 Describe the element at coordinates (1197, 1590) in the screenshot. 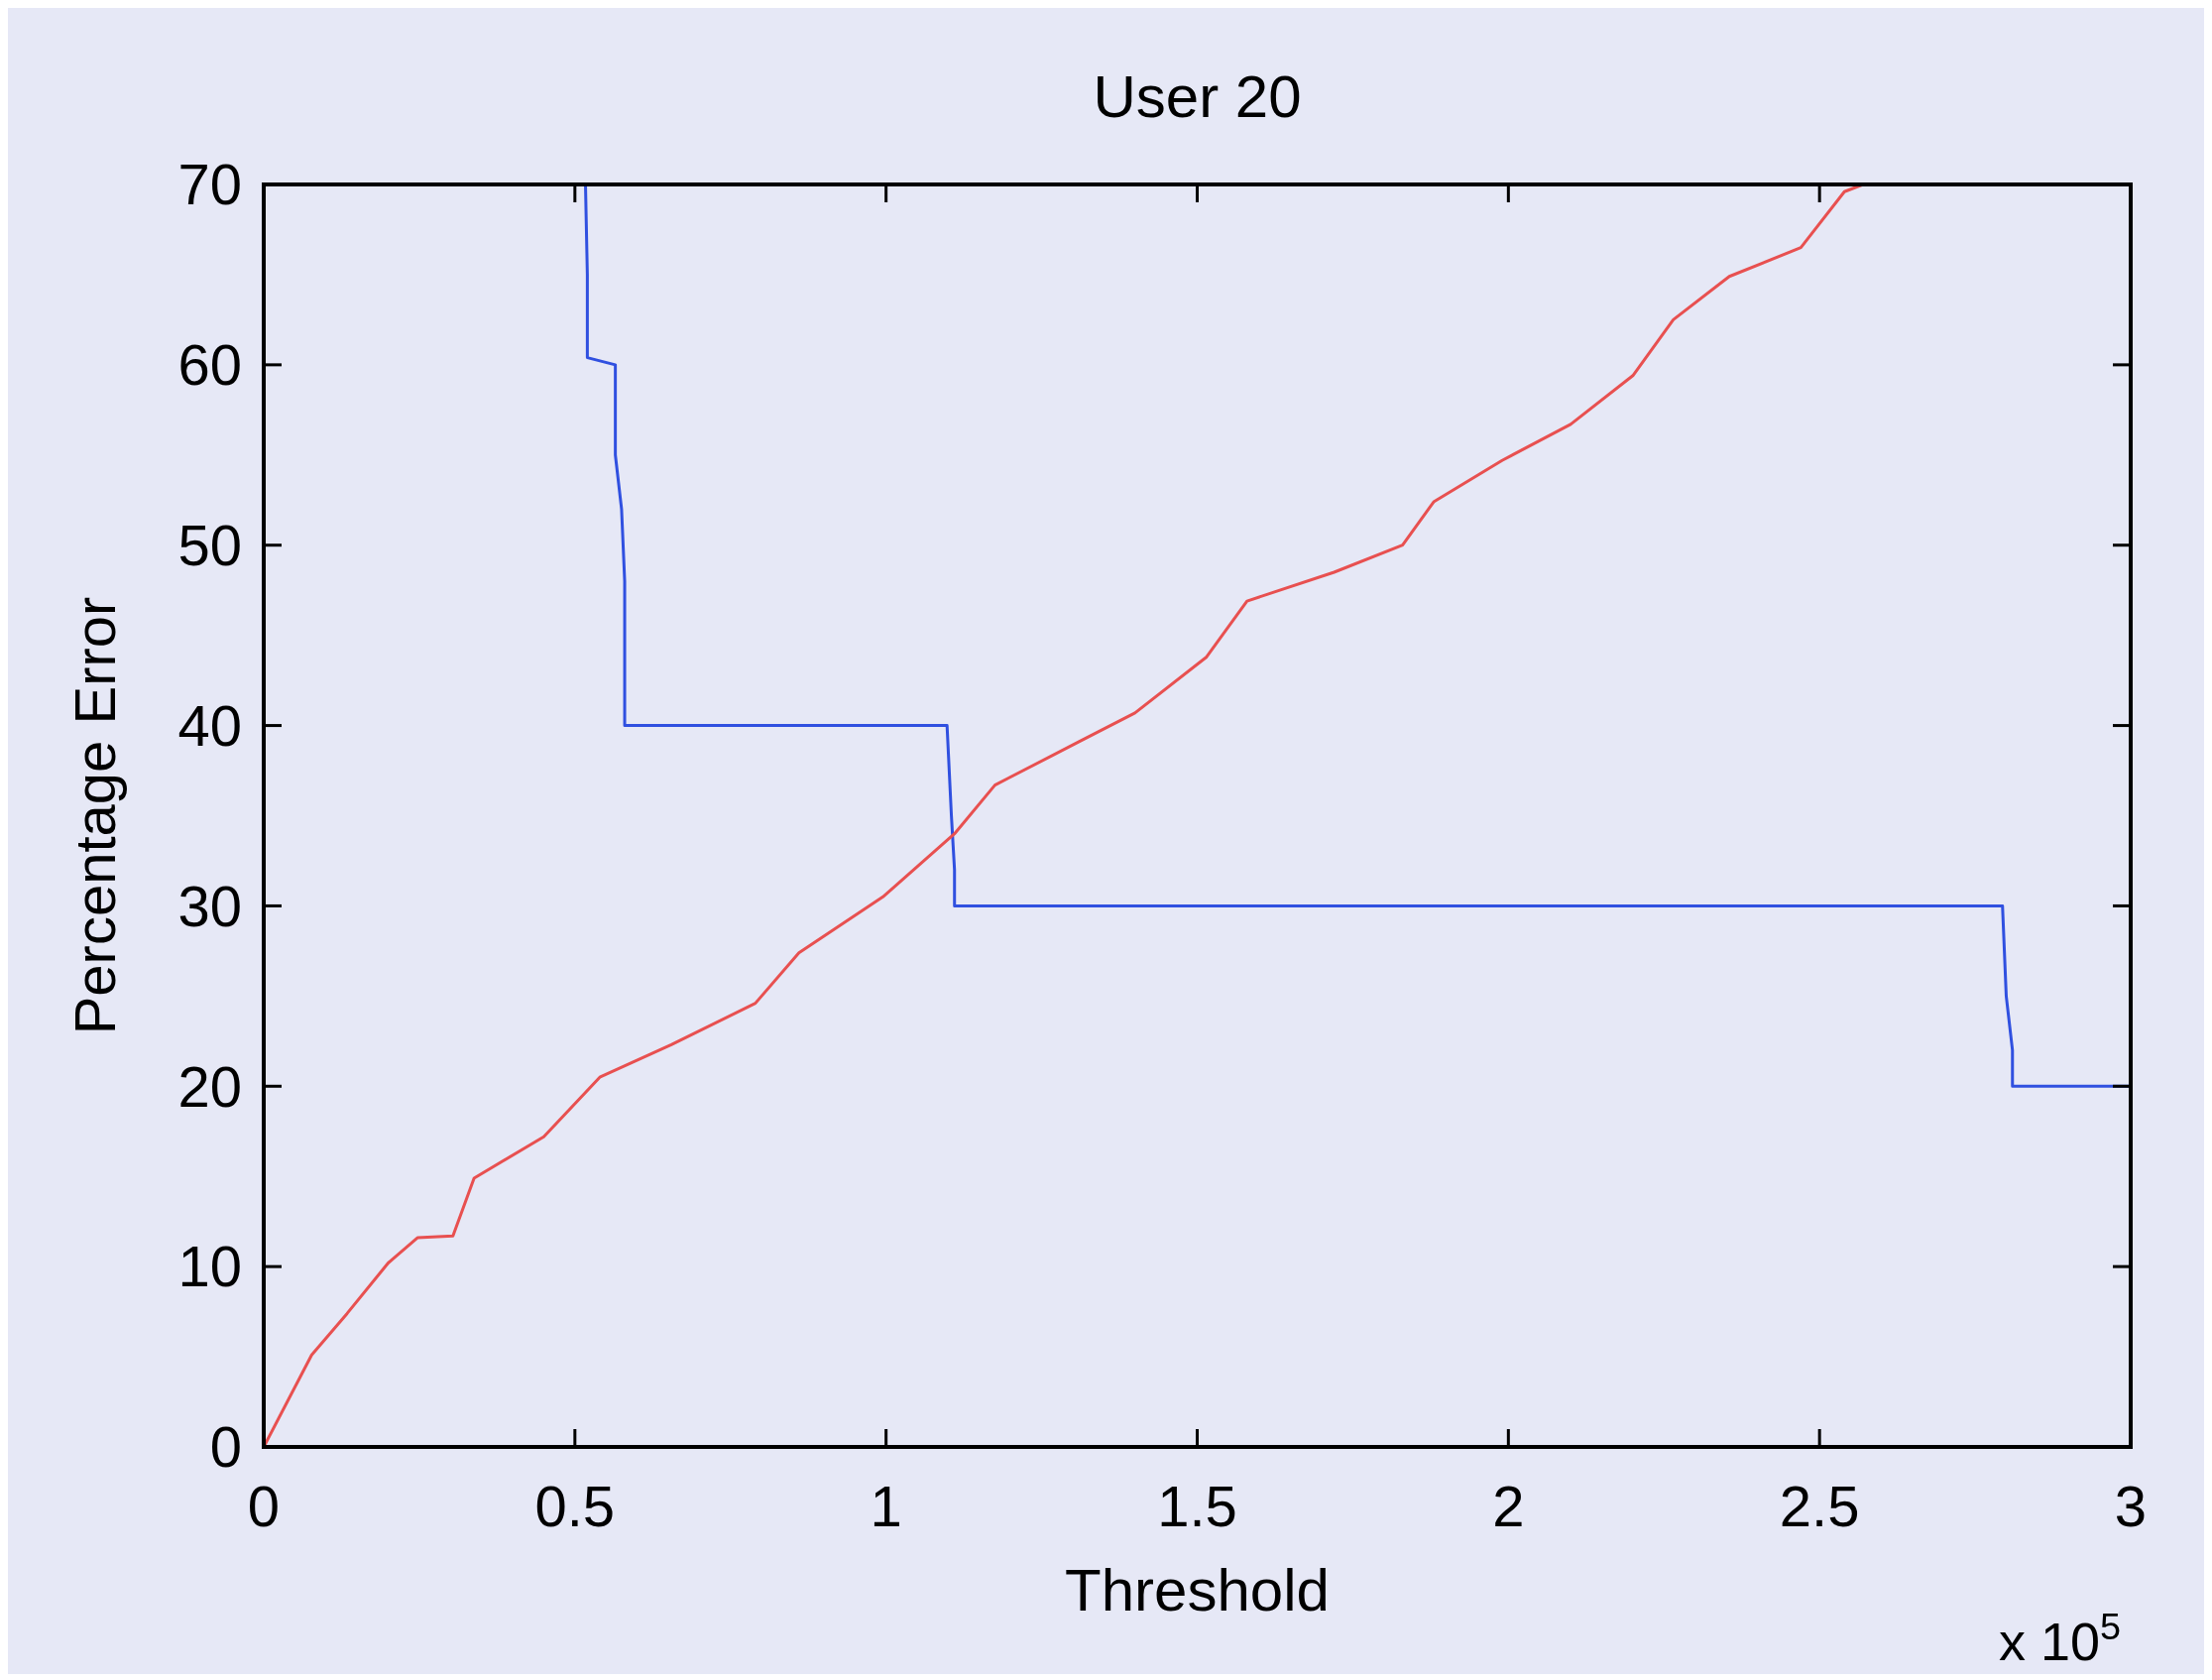

I see `x-axis-title: Threshold` at that location.